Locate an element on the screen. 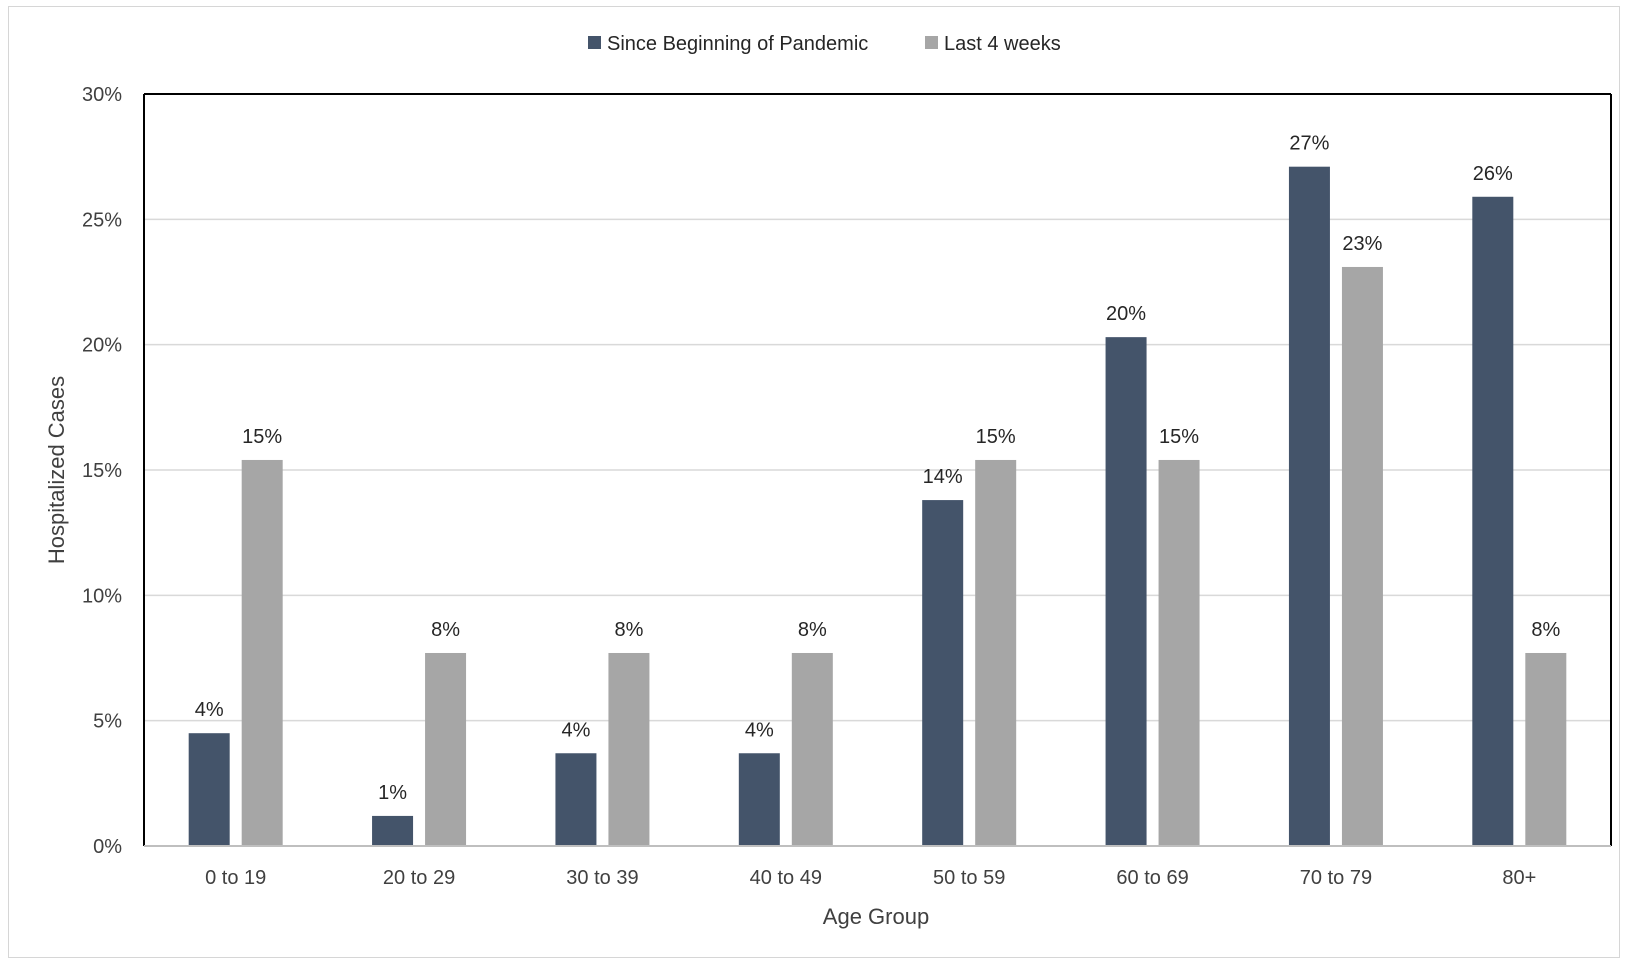 The height and width of the screenshot is (961, 1629). x-tick-label: 0 to 19 is located at coordinates (235, 878).